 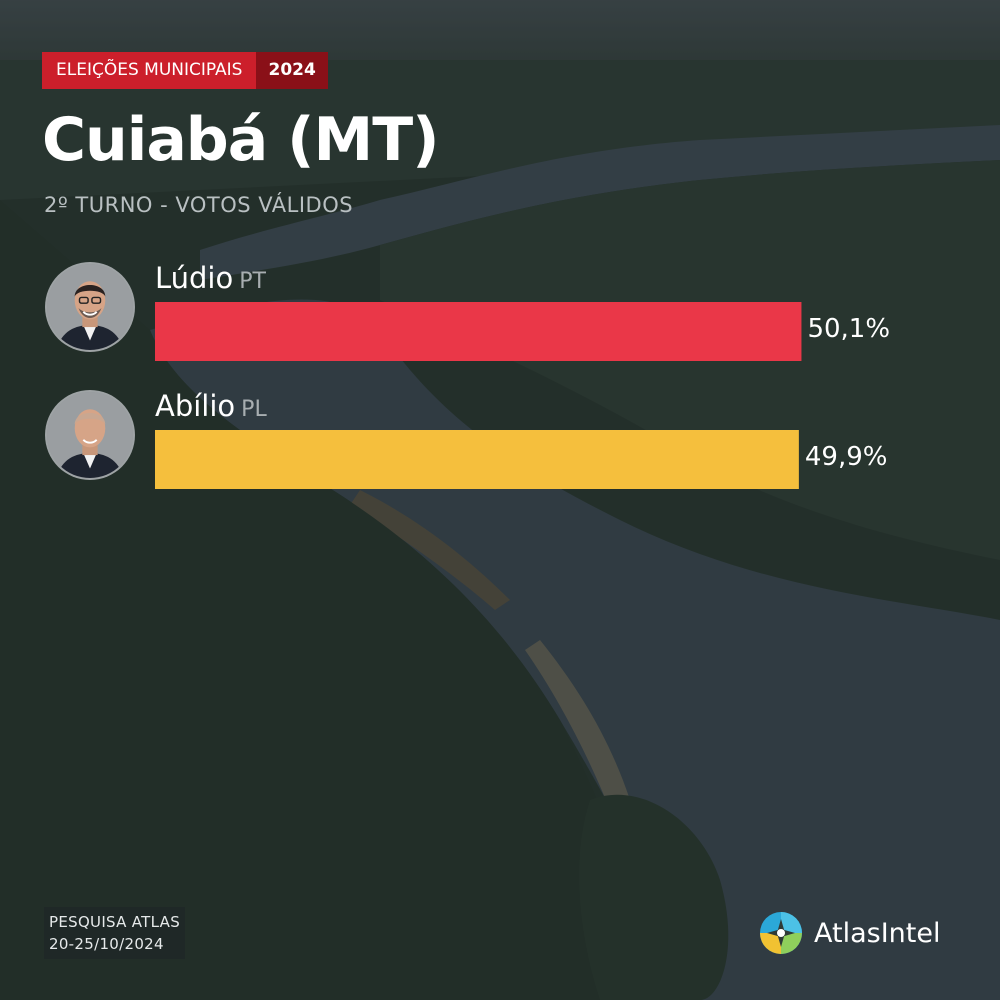 I want to click on election-tag-label: ELEIÇÕES MUNICIPAIS, so click(x=149, y=70).